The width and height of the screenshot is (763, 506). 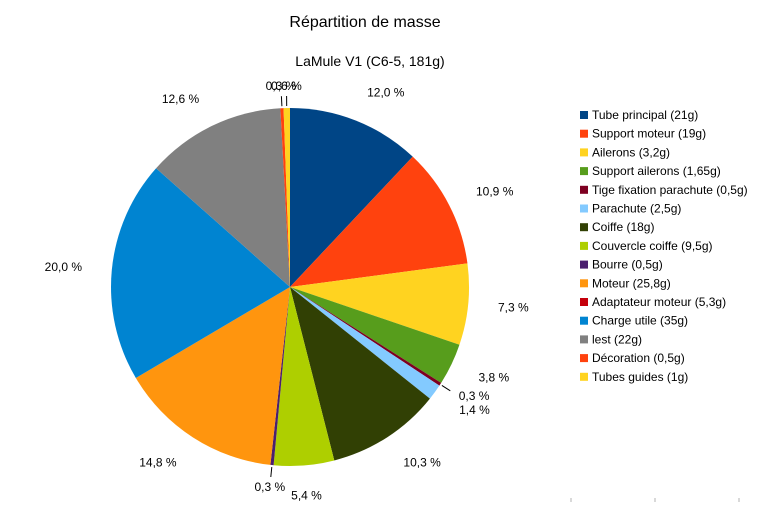 I want to click on legend-swatch-coiffe-18g, so click(x=584, y=227).